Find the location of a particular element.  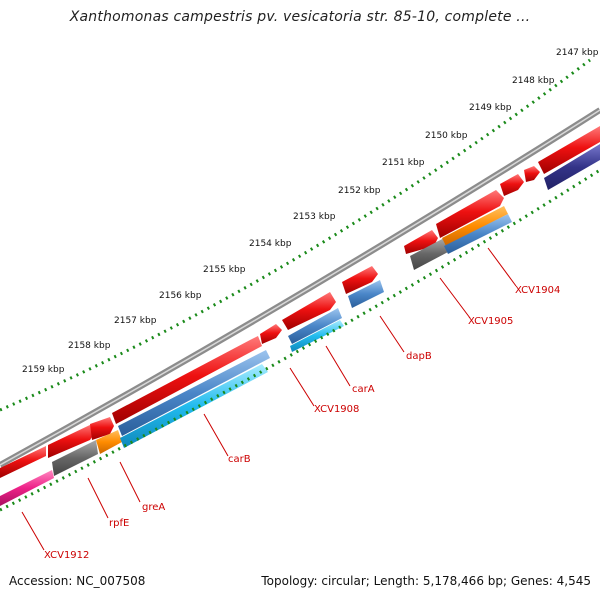

gene-label: dapB is located at coordinates (419, 356).